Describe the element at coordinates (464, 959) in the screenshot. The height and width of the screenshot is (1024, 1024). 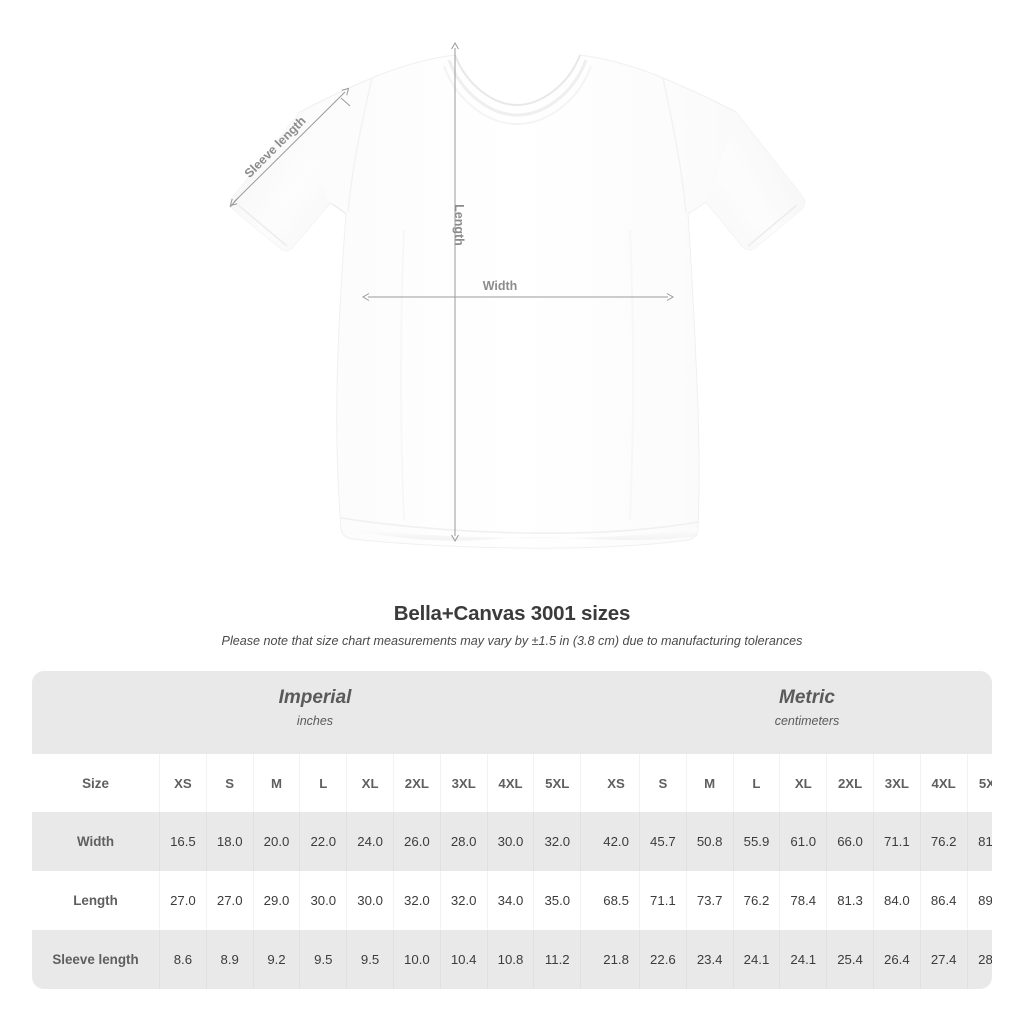
I see `cell-sleeve-length-imperial-3xl: 10.4` at that location.